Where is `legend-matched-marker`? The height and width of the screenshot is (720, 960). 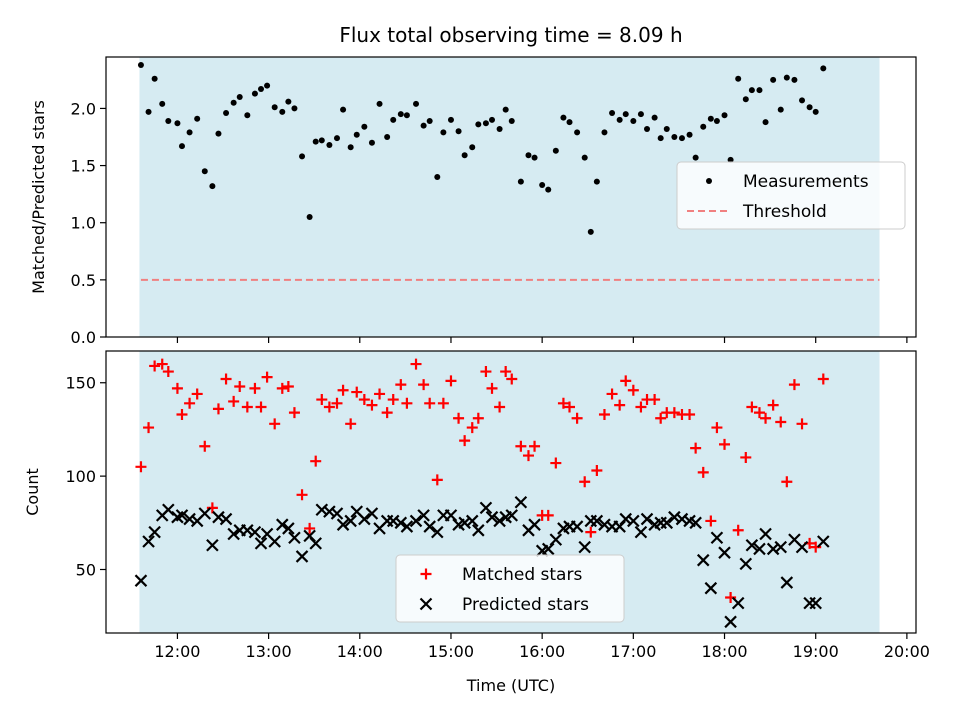
legend-matched-marker is located at coordinates (426, 574).